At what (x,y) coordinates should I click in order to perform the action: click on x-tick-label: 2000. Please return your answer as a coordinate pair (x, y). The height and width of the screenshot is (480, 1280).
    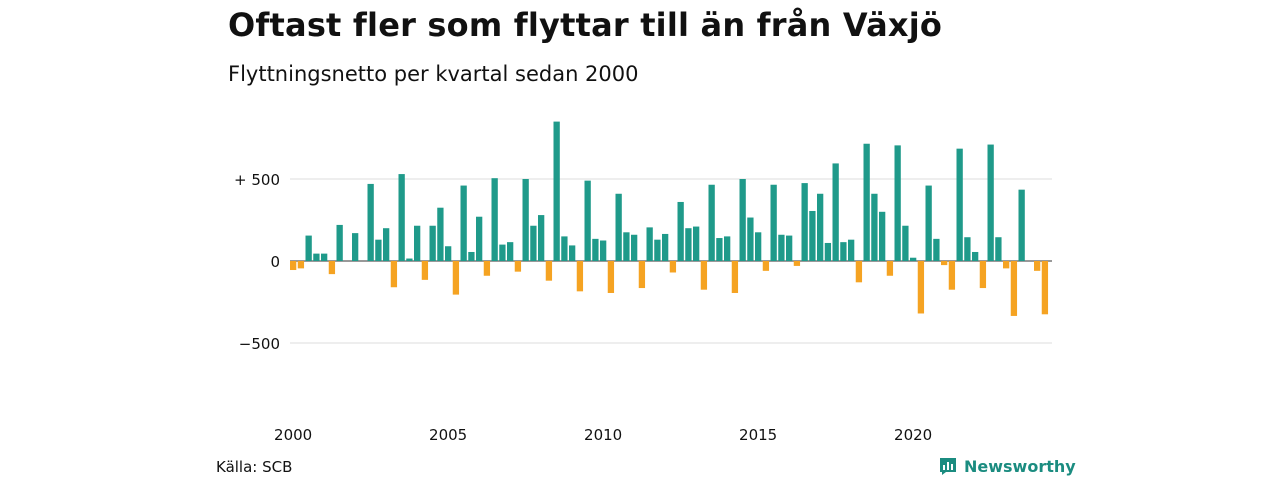
    Looking at the image, I should click on (293, 435).